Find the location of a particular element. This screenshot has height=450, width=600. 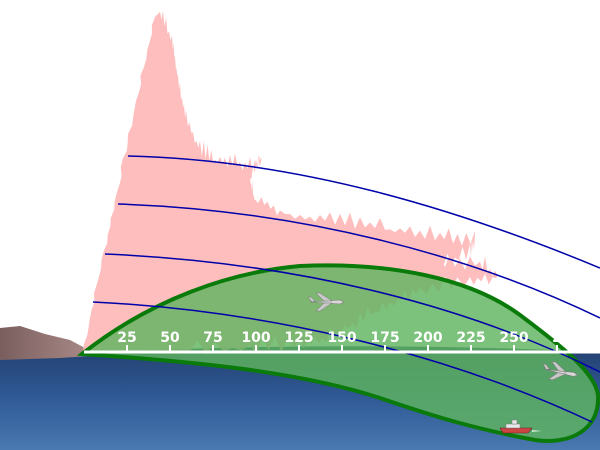

scale-tick-label: 175 is located at coordinates (384, 338).